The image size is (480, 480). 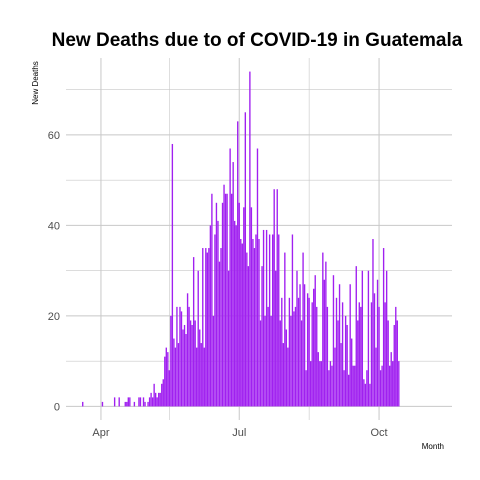 I want to click on y-tick-label: 40, so click(x=54, y=226).